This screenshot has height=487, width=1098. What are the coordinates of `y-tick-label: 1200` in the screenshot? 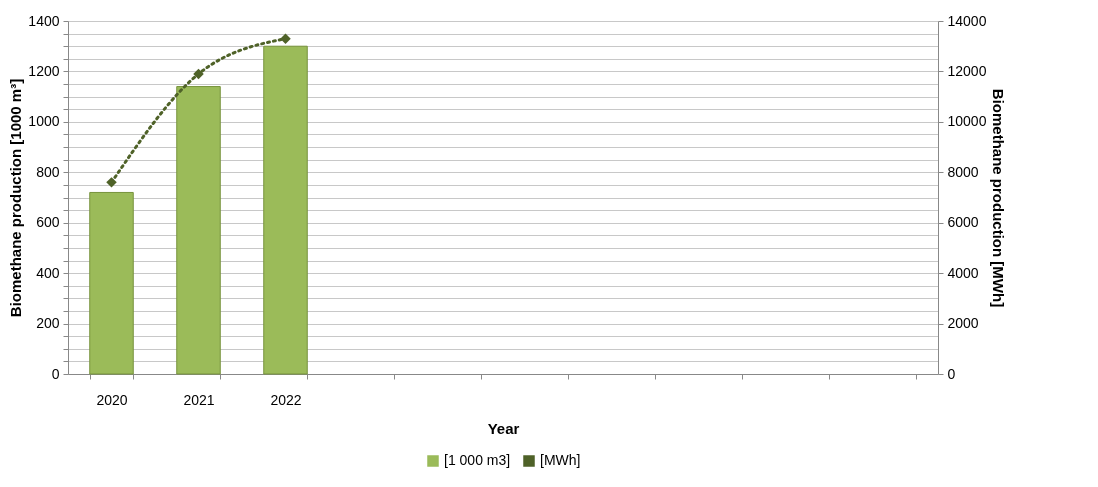 It's located at (44, 70).